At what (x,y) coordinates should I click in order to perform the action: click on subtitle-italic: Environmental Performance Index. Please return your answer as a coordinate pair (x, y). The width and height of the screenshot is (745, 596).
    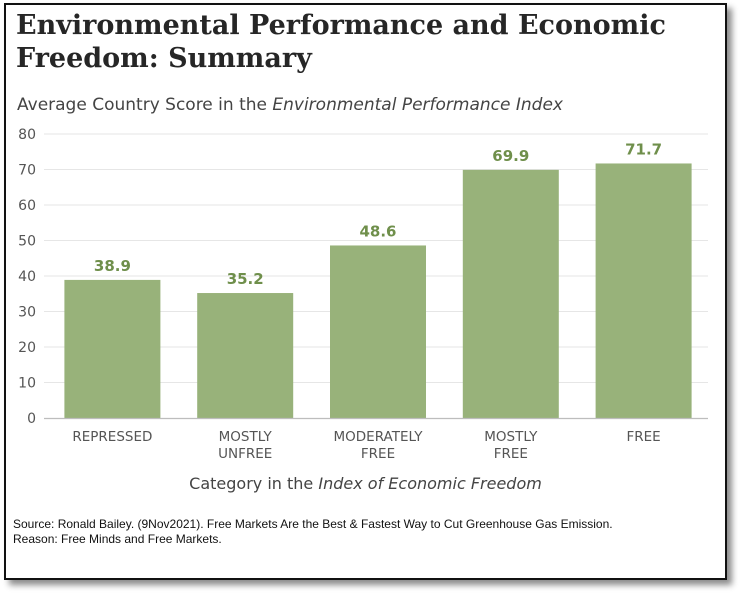
    Looking at the image, I should click on (417, 105).